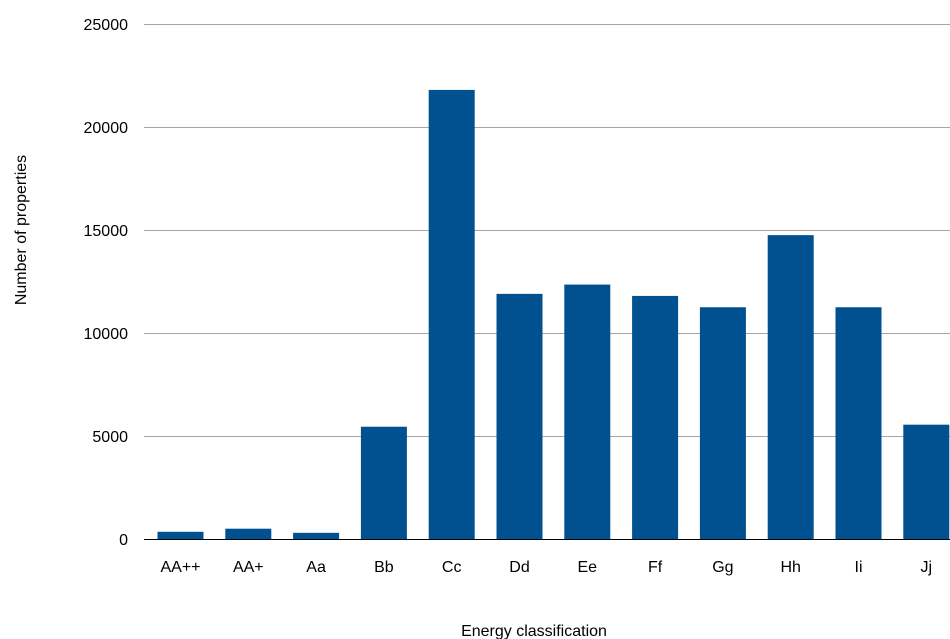  What do you see at coordinates (722, 423) in the screenshot?
I see `bar-gg` at bounding box center [722, 423].